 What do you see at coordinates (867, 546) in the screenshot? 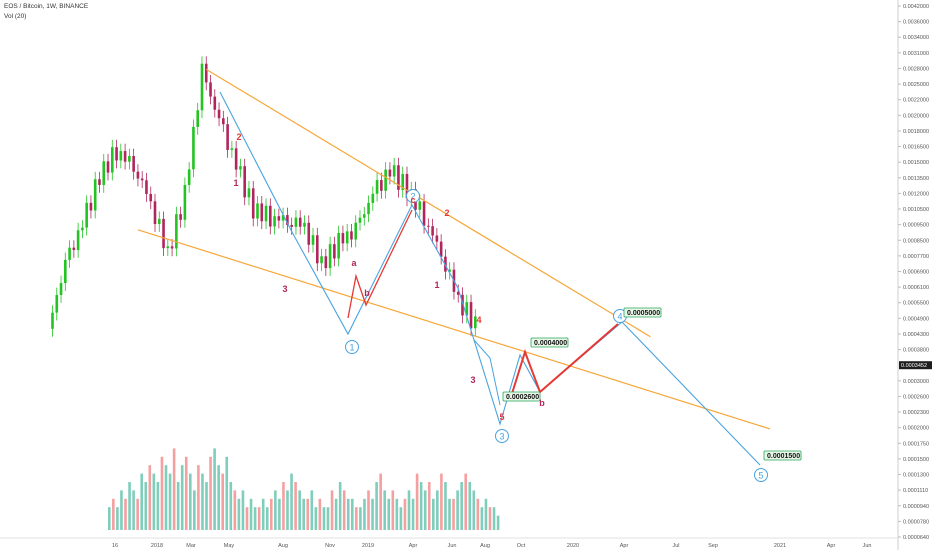
I see `time-tick-label: Jun` at bounding box center [867, 546].